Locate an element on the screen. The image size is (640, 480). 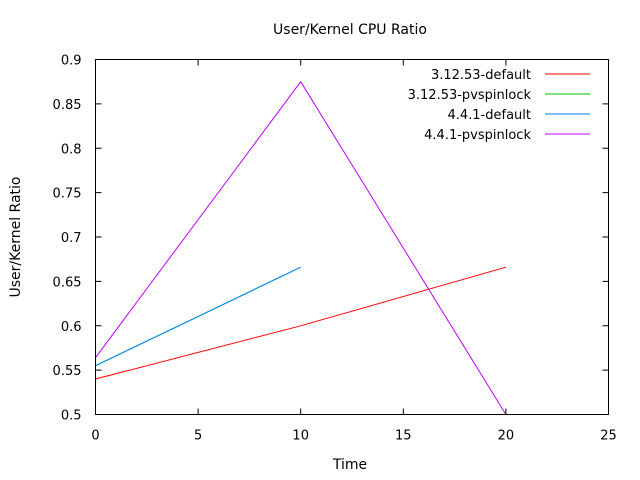
legend-label: 3.12.53-default is located at coordinates (481, 75).